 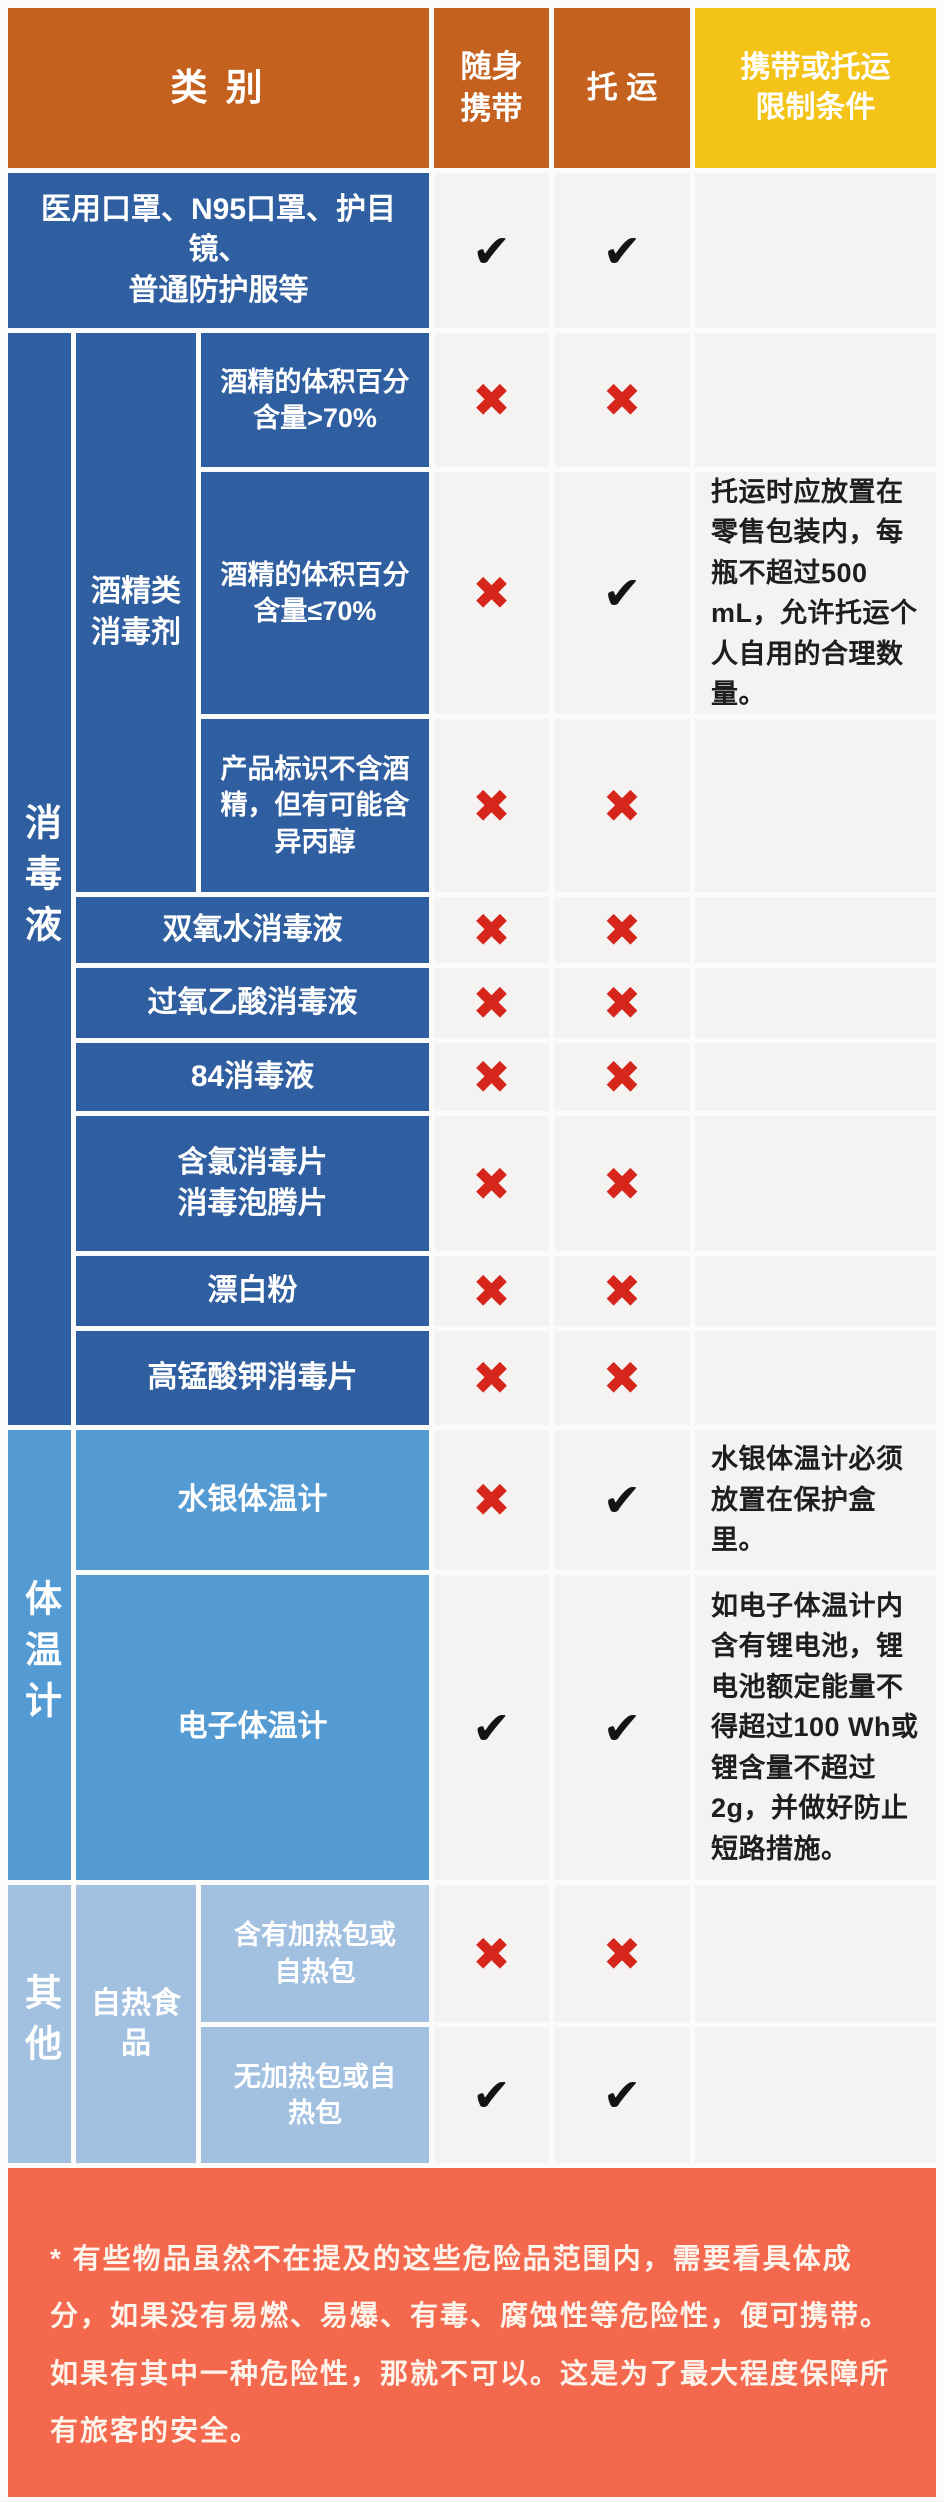 What do you see at coordinates (252, 1727) in the screenshot?
I see `row-electronic-thermometer-label: 电子体温计` at bounding box center [252, 1727].